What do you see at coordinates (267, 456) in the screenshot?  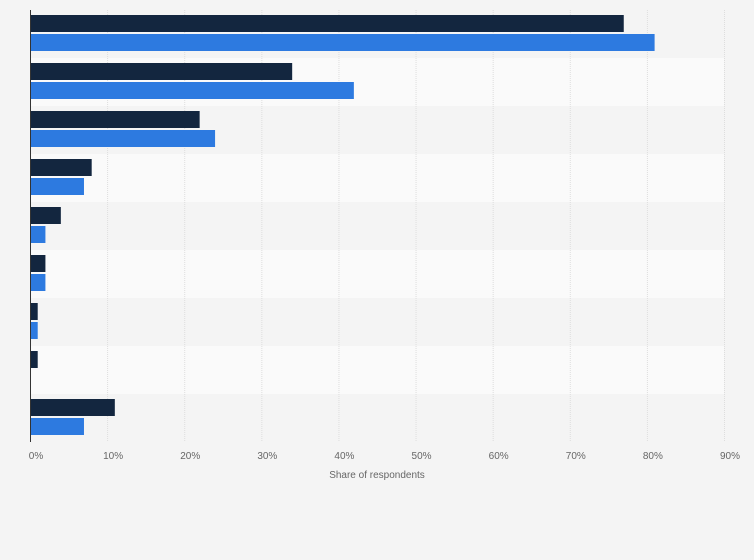 I see `x-tick-label: 30%` at bounding box center [267, 456].